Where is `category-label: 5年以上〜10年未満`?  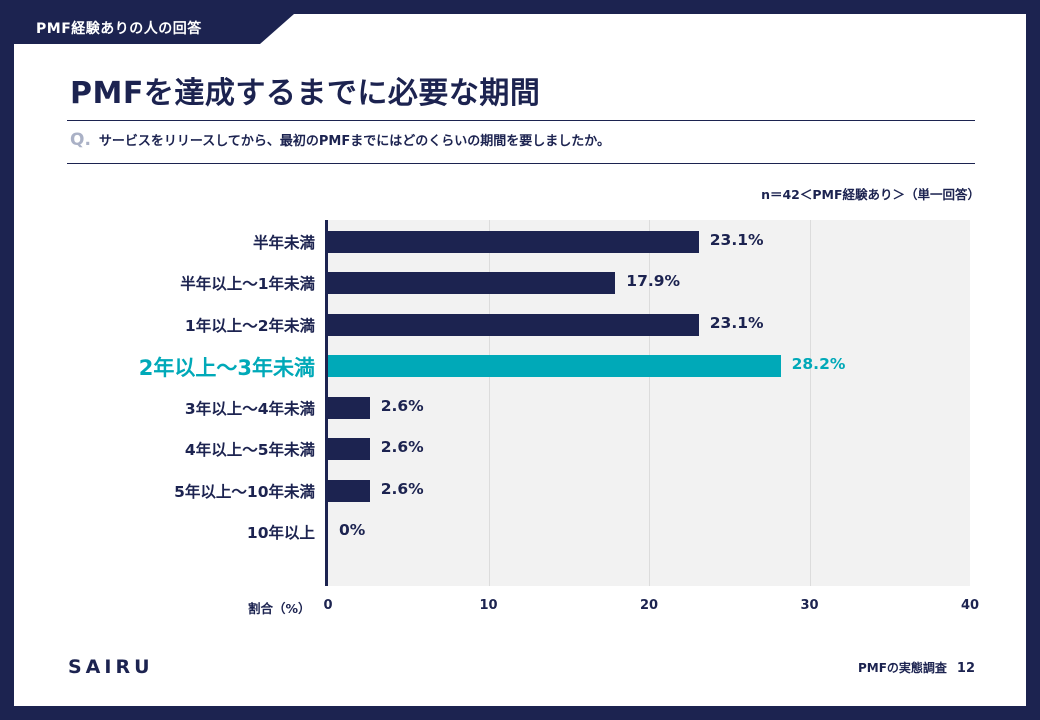 category-label: 5年以上〜10年未満 is located at coordinates (244, 491).